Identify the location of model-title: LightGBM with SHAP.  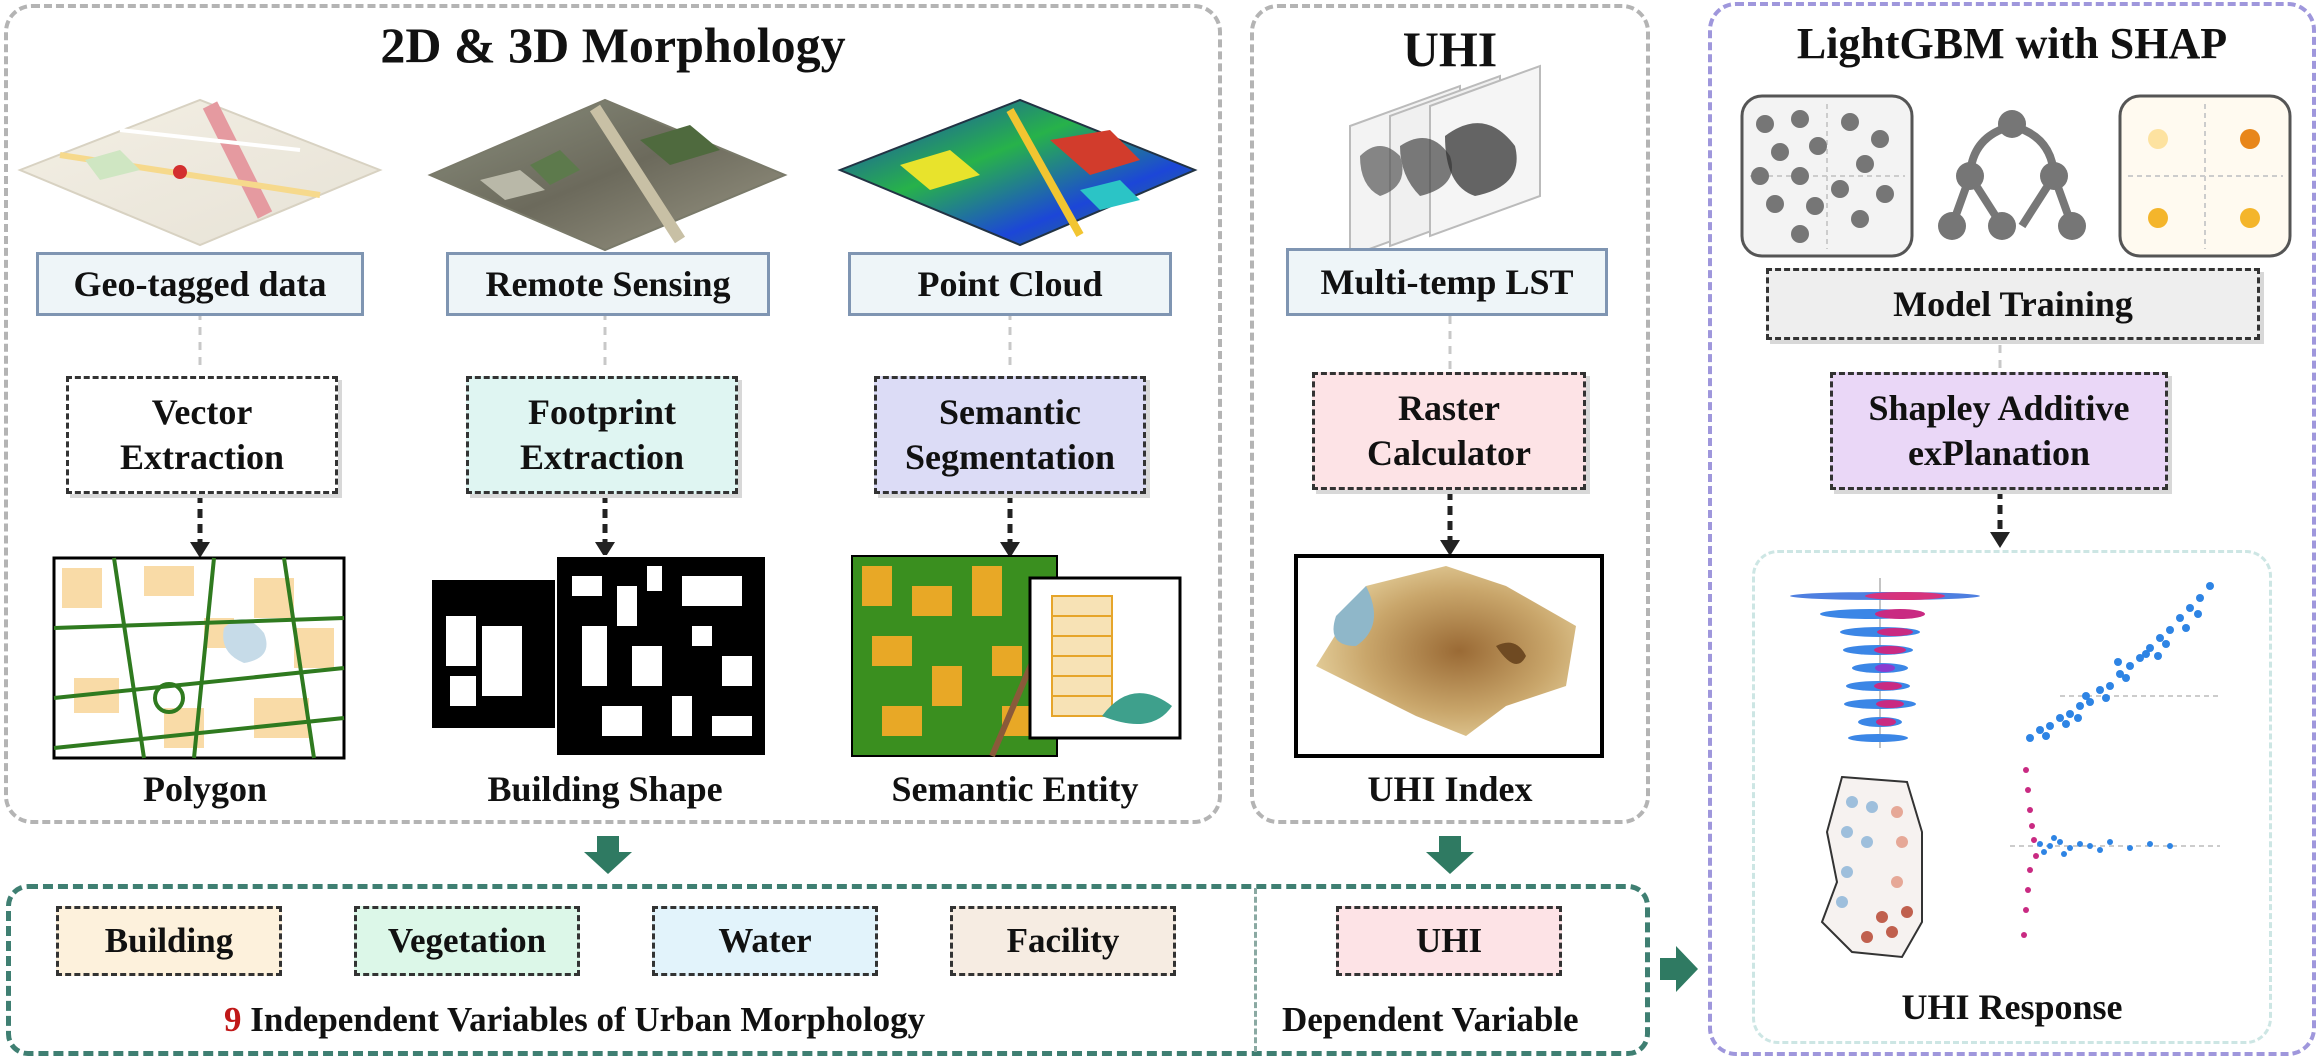
(2012, 43).